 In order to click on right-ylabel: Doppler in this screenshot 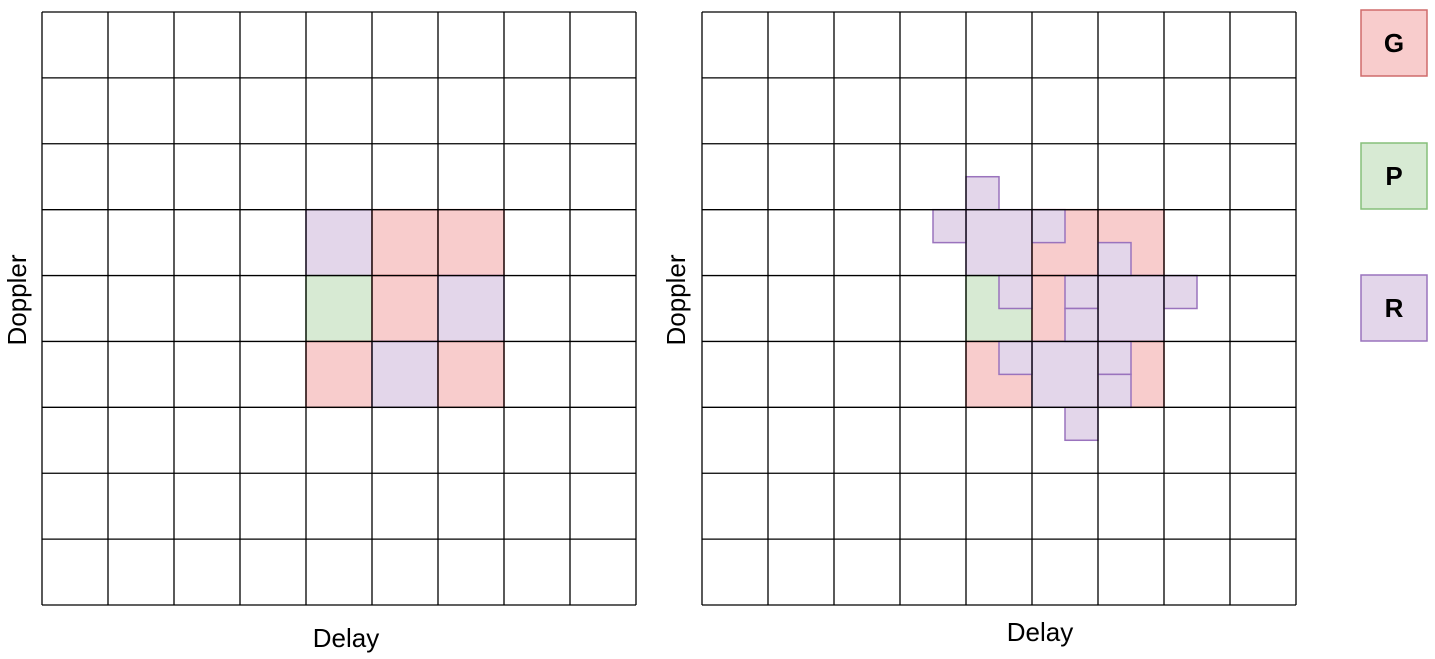, I will do `click(676, 299)`.